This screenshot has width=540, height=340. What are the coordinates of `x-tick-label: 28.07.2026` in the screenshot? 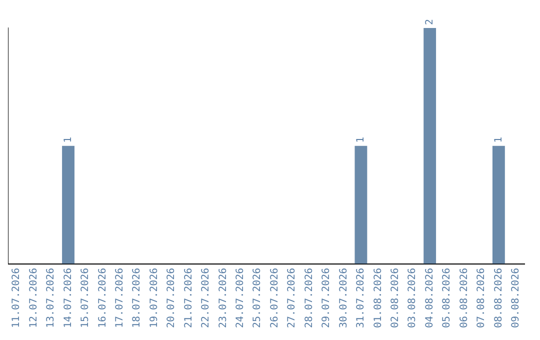 It's located at (309, 298).